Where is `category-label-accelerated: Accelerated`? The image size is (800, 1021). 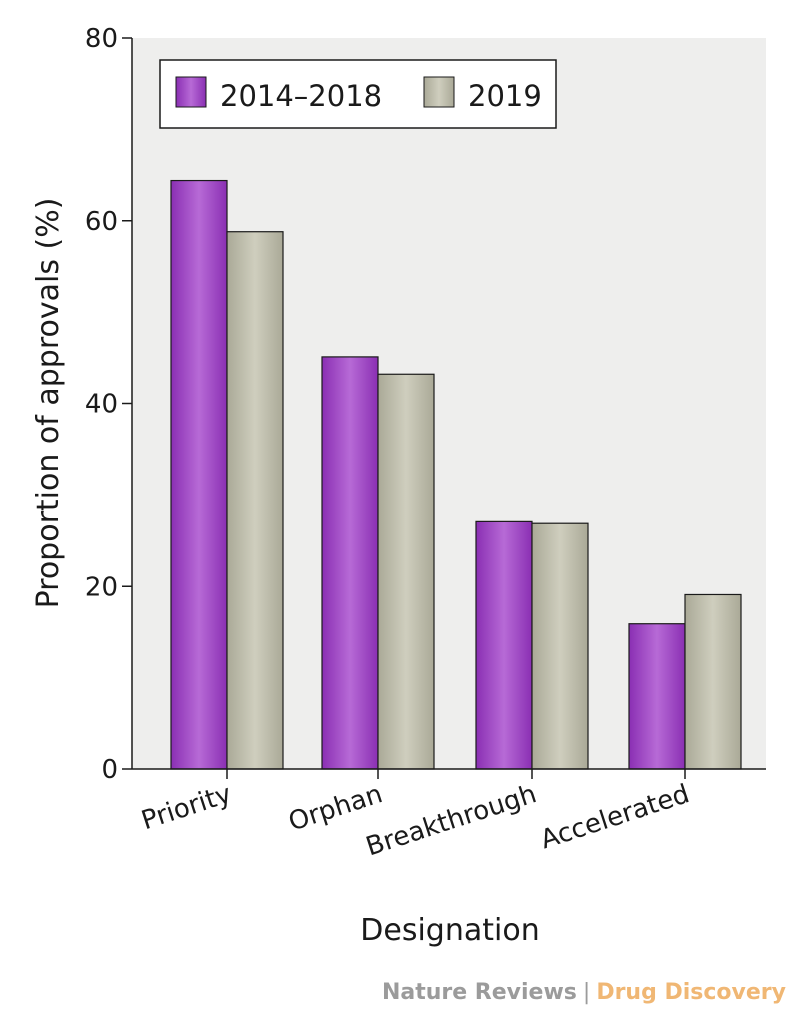 category-label-accelerated: Accelerated is located at coordinates (615, 817).